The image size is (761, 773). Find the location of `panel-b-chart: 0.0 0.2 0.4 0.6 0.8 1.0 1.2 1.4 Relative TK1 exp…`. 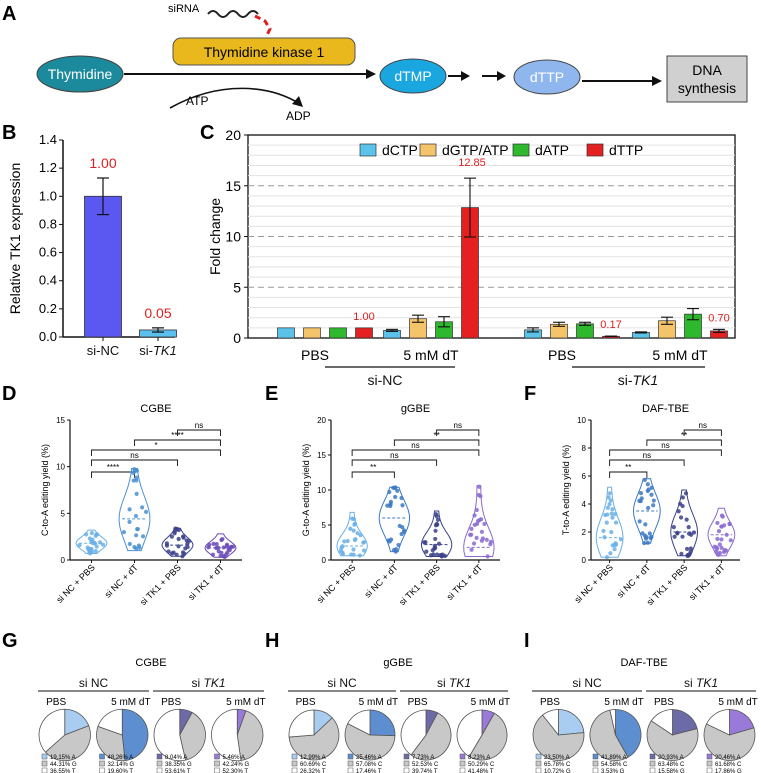

panel-b-chart: 0.0 0.2 0.4 0.6 0.8 1.0 1.2 1.4 Relative TK1 exp… is located at coordinates (92, 245).